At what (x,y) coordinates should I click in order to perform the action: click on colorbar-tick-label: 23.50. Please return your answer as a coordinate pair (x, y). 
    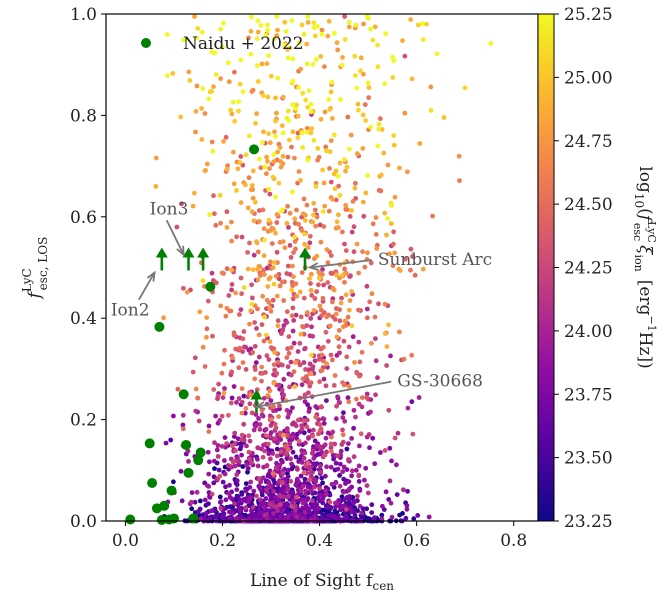
    Looking at the image, I should click on (588, 459).